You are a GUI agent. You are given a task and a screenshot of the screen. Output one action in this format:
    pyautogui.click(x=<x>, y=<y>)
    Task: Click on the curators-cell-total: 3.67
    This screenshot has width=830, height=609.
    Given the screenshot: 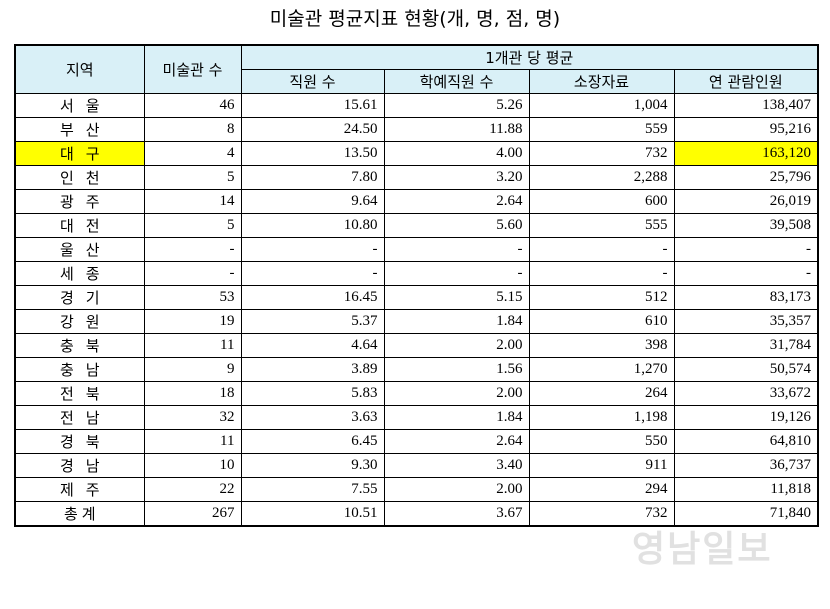 What is the action you would take?
    pyautogui.click(x=456, y=514)
    